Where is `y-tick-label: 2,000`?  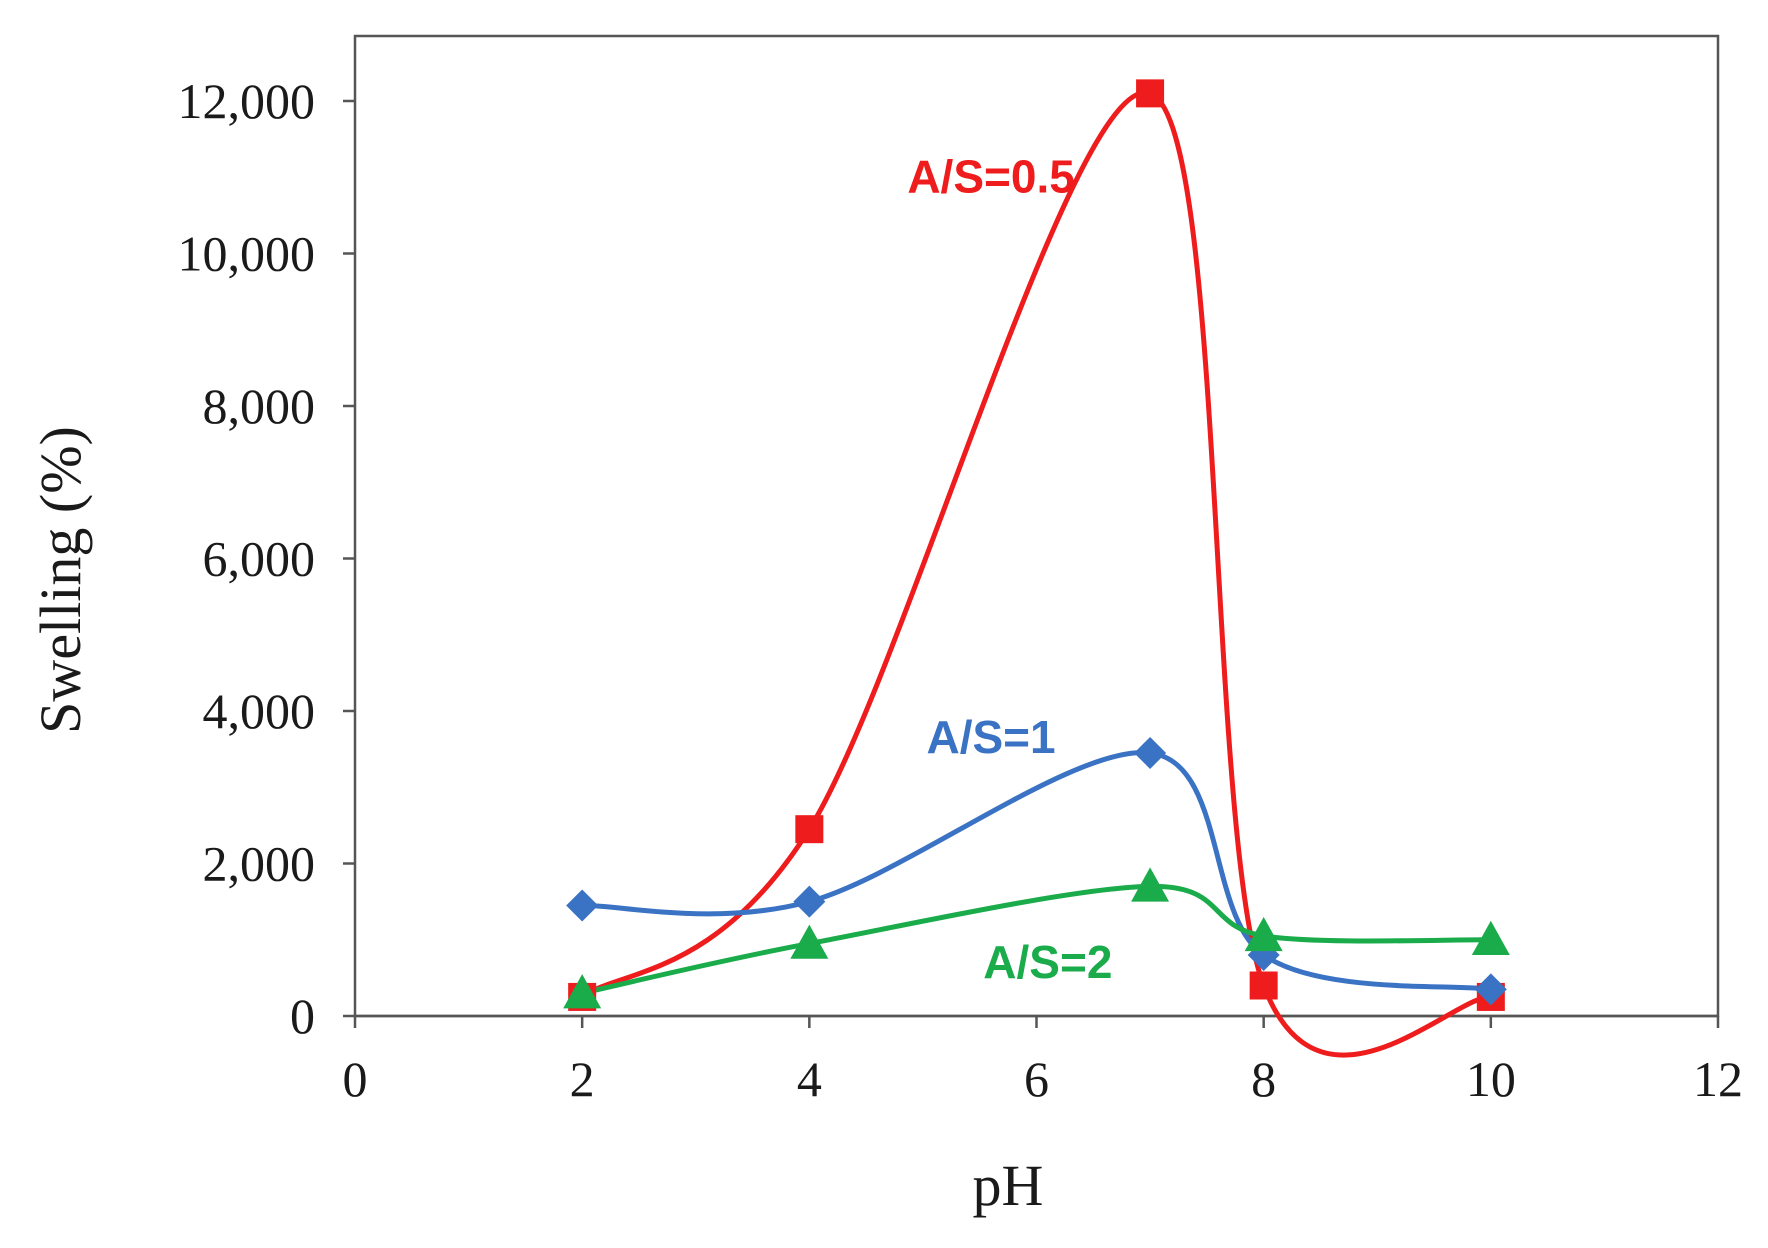 y-tick-label: 2,000 is located at coordinates (259, 864).